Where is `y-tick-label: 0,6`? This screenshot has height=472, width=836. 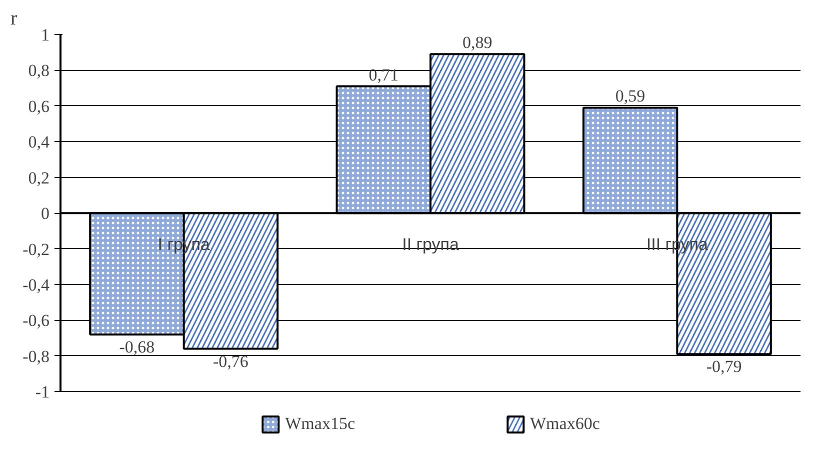 y-tick-label: 0,6 is located at coordinates (39, 106).